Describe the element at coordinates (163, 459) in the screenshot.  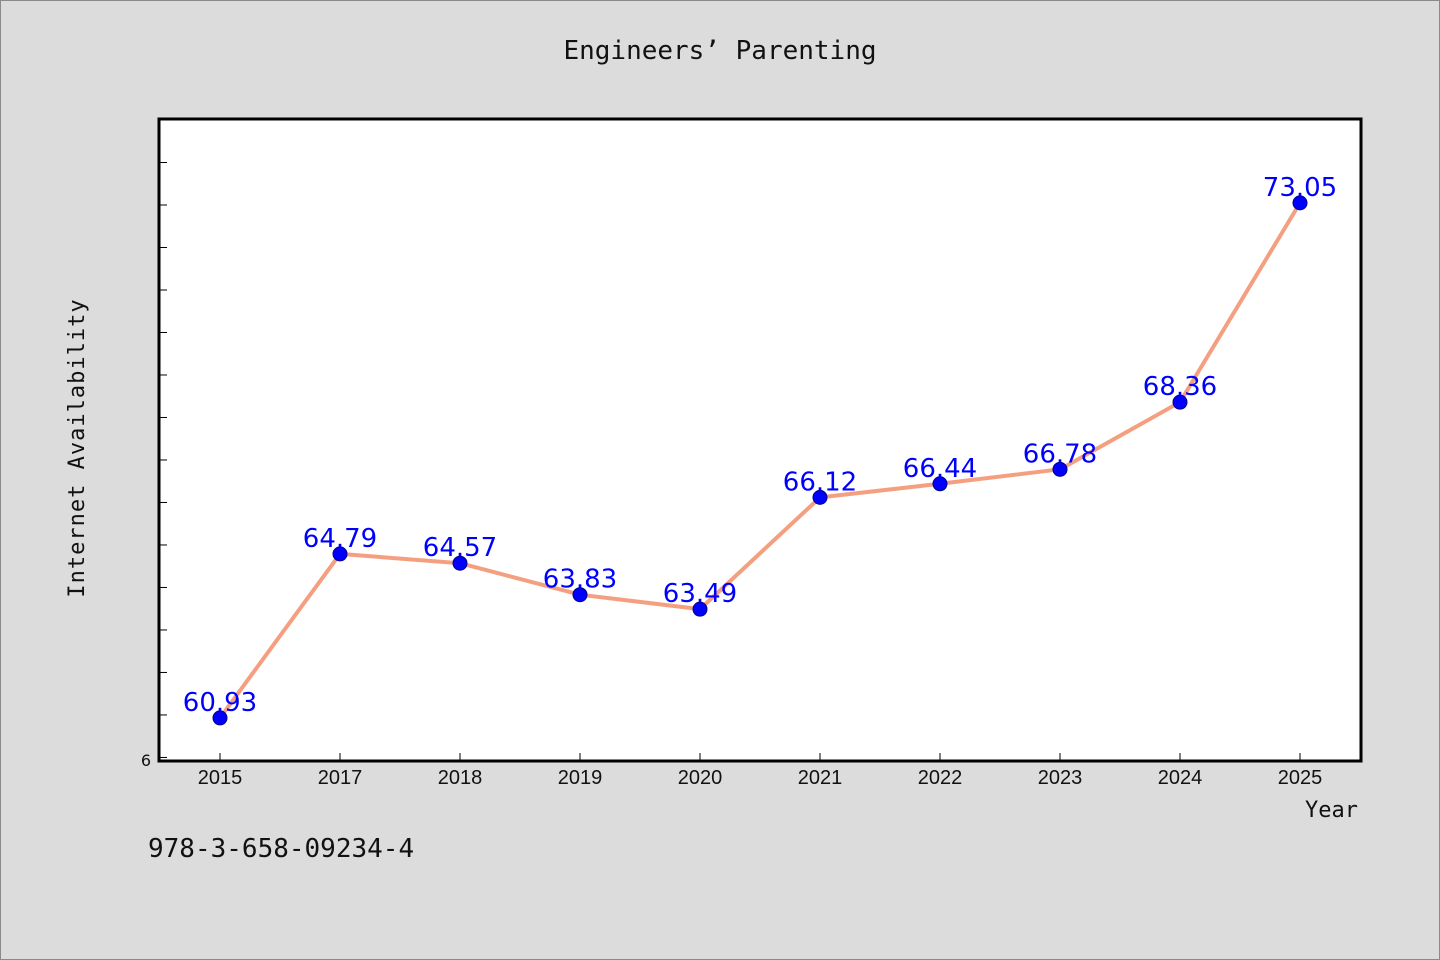
I see `y-ticks` at that location.